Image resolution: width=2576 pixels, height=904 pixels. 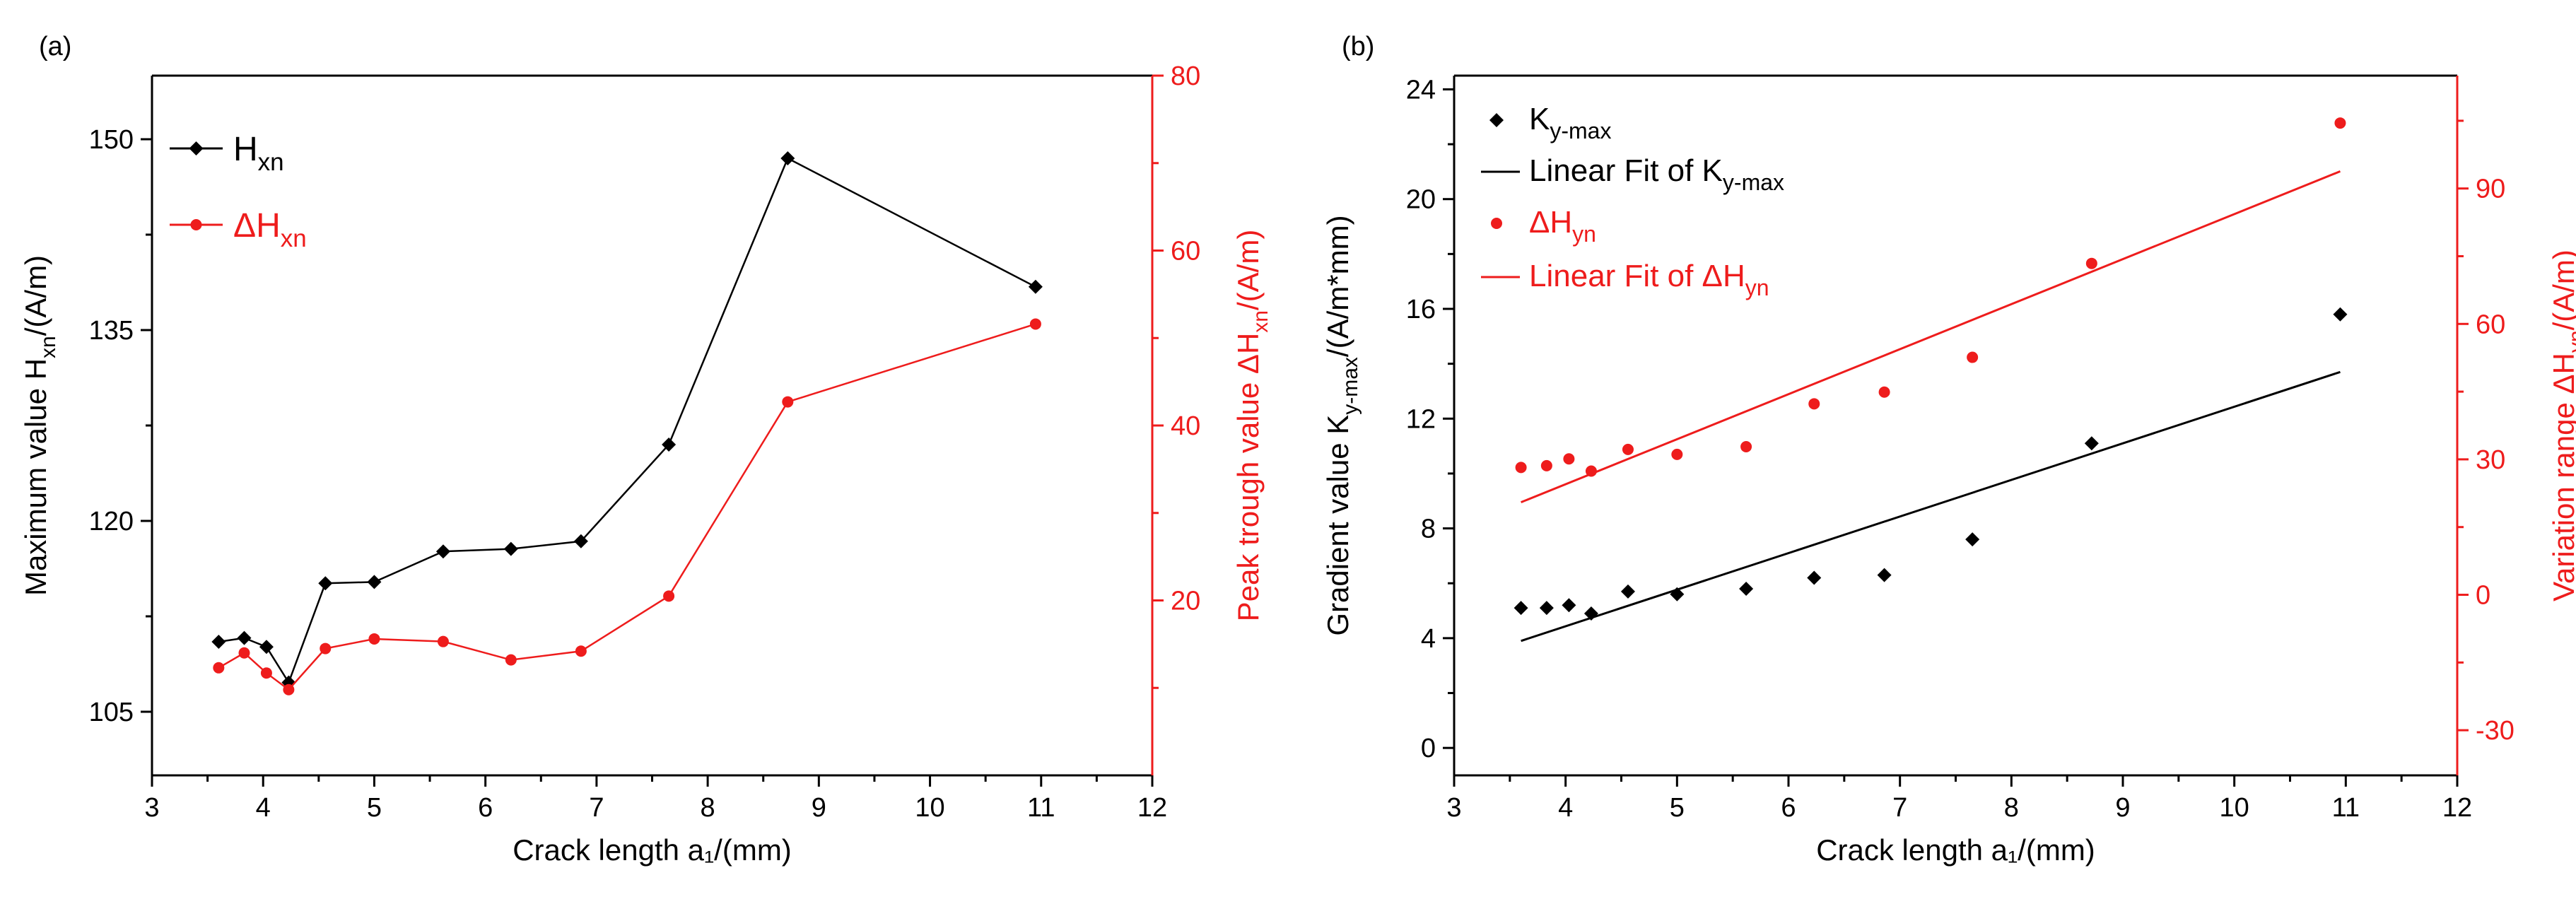 I want to click on legend-label: Ky-max, so click(x=1570, y=122).